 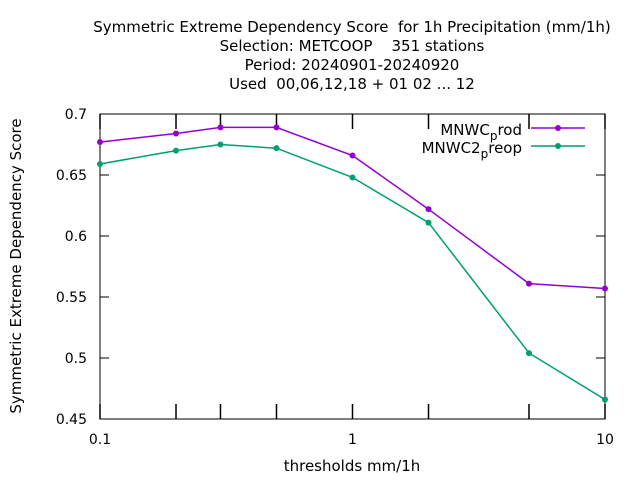 I want to click on legend-label-2-main: MNWC2, so click(x=451, y=148).